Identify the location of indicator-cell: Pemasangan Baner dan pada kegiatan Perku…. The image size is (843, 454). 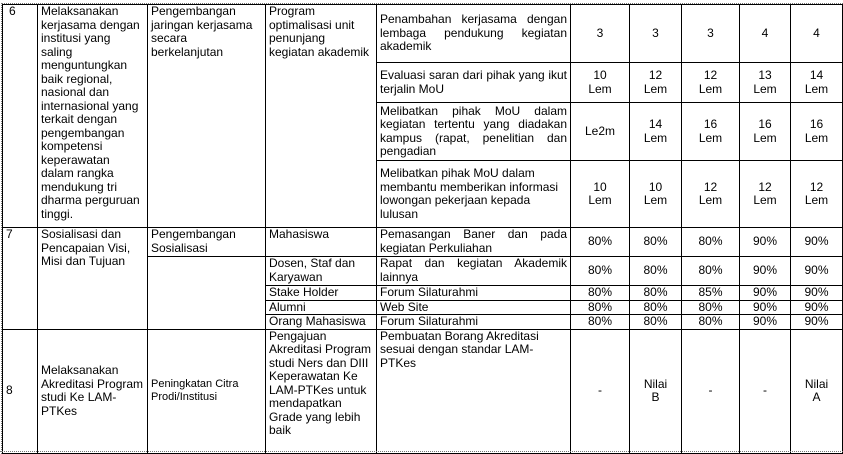
(473, 242).